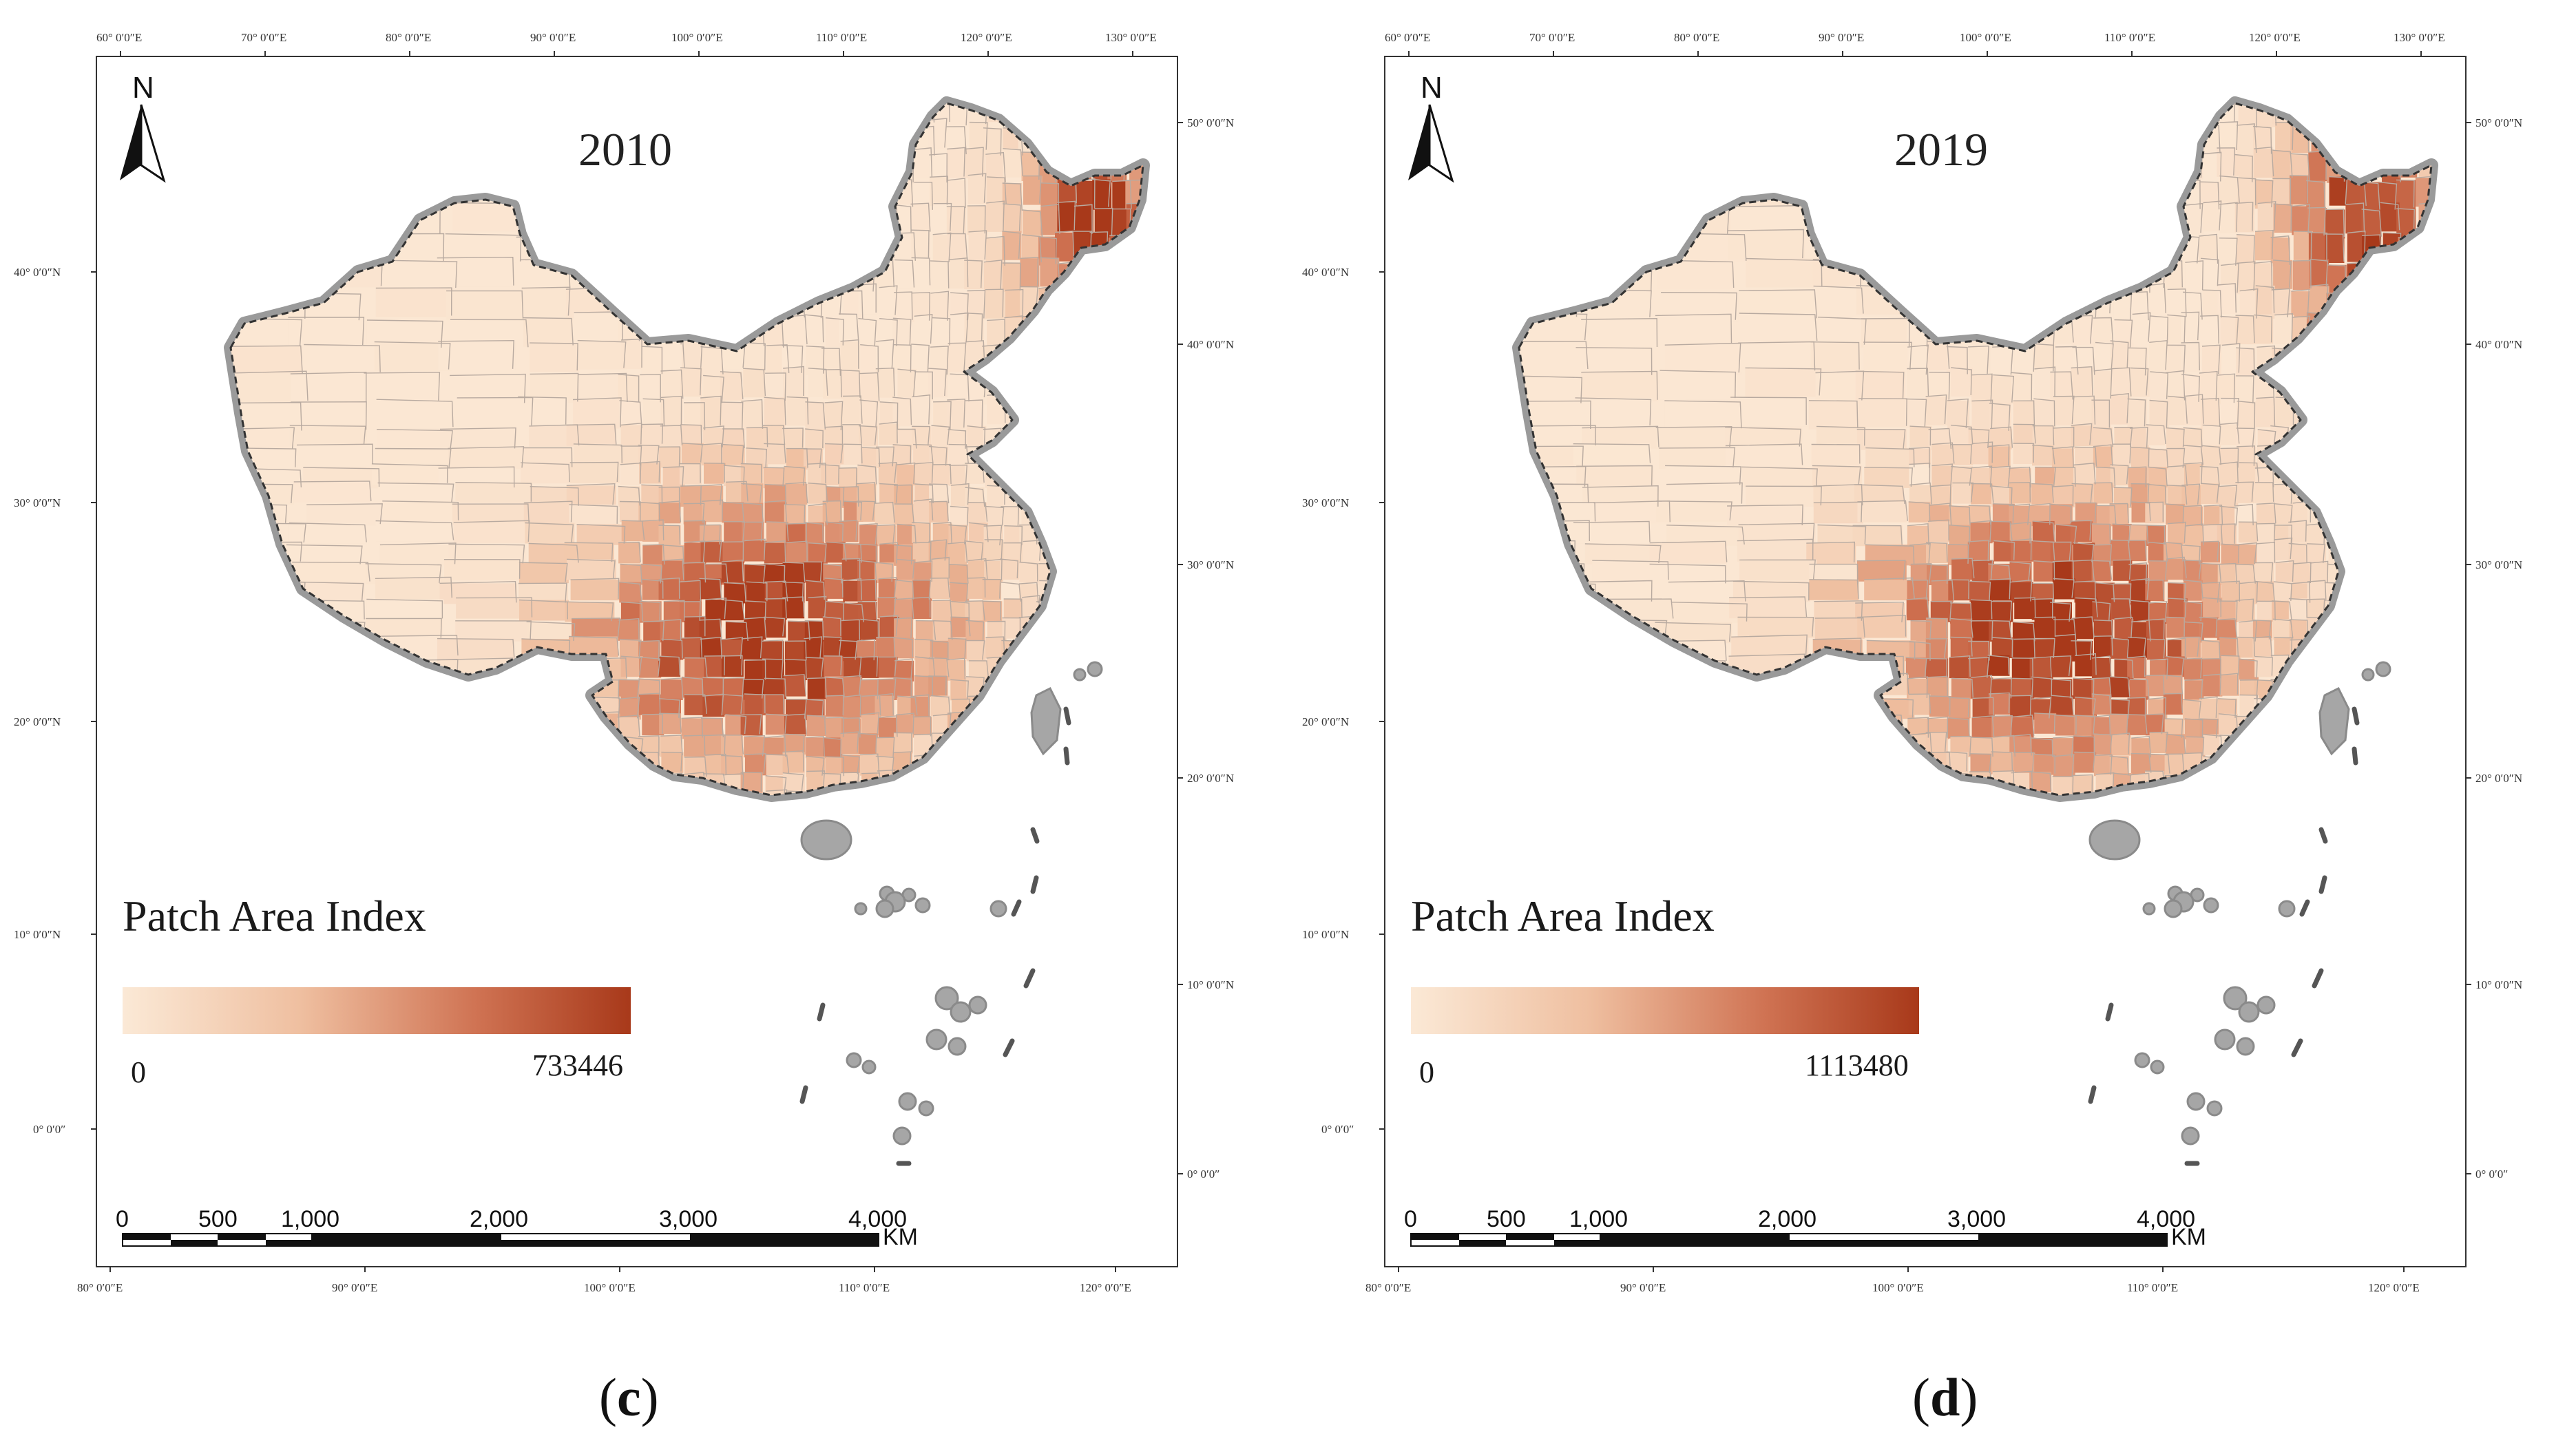  I want to click on caption-letter: d, so click(1944, 1397).